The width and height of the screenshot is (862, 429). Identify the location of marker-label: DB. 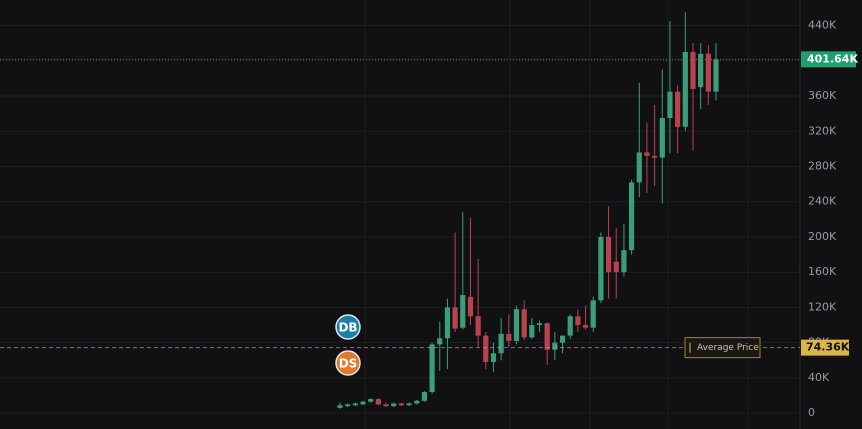
(347, 328).